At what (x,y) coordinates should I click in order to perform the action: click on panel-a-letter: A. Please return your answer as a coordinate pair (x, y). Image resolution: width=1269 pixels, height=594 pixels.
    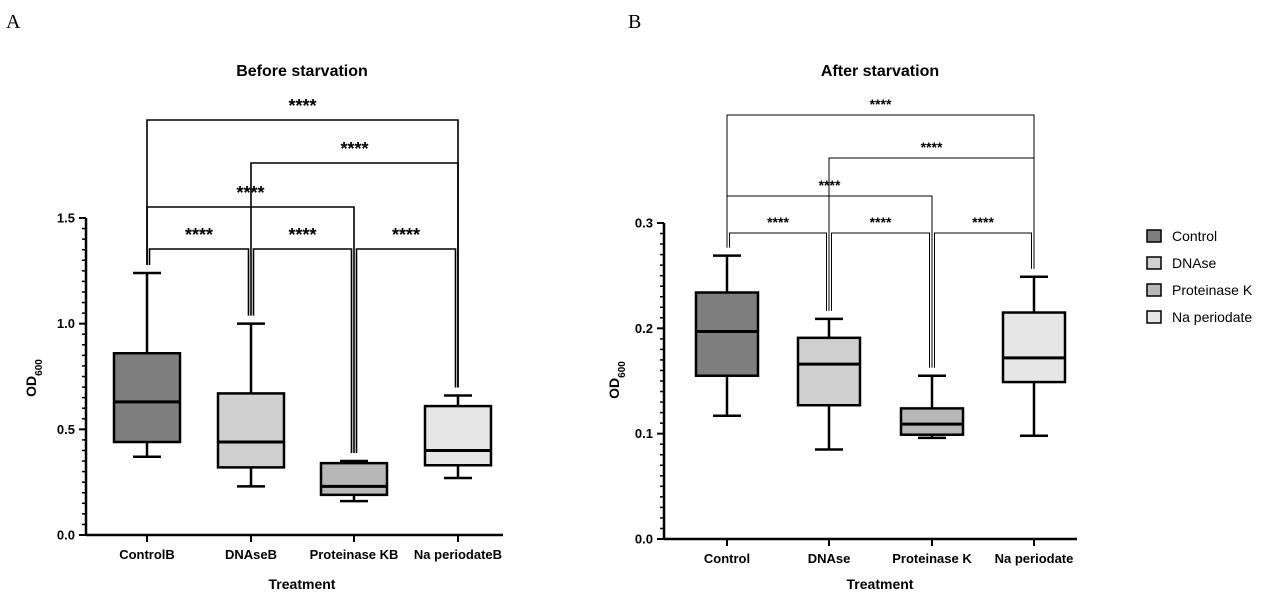
    Looking at the image, I should click on (13, 22).